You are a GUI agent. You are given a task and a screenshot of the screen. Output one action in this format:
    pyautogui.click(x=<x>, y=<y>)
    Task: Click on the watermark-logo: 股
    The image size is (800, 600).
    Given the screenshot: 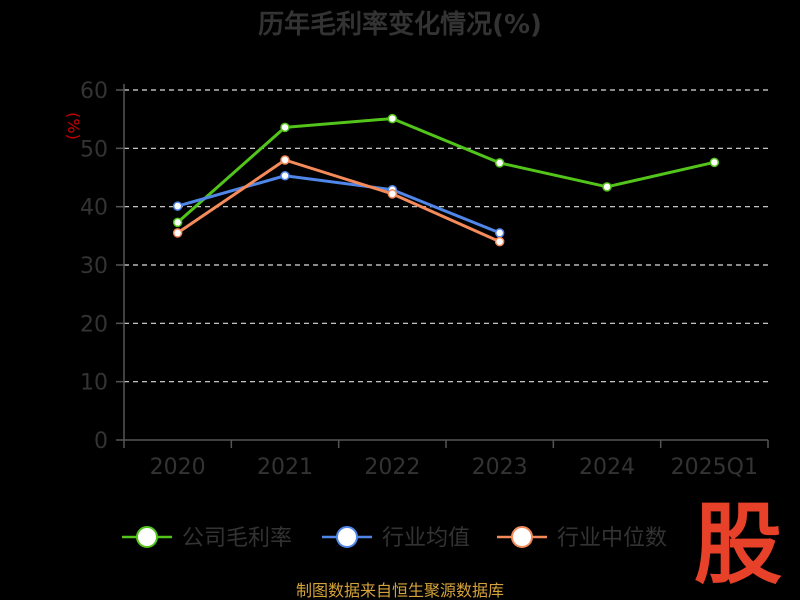 What is the action you would take?
    pyautogui.click(x=738, y=544)
    